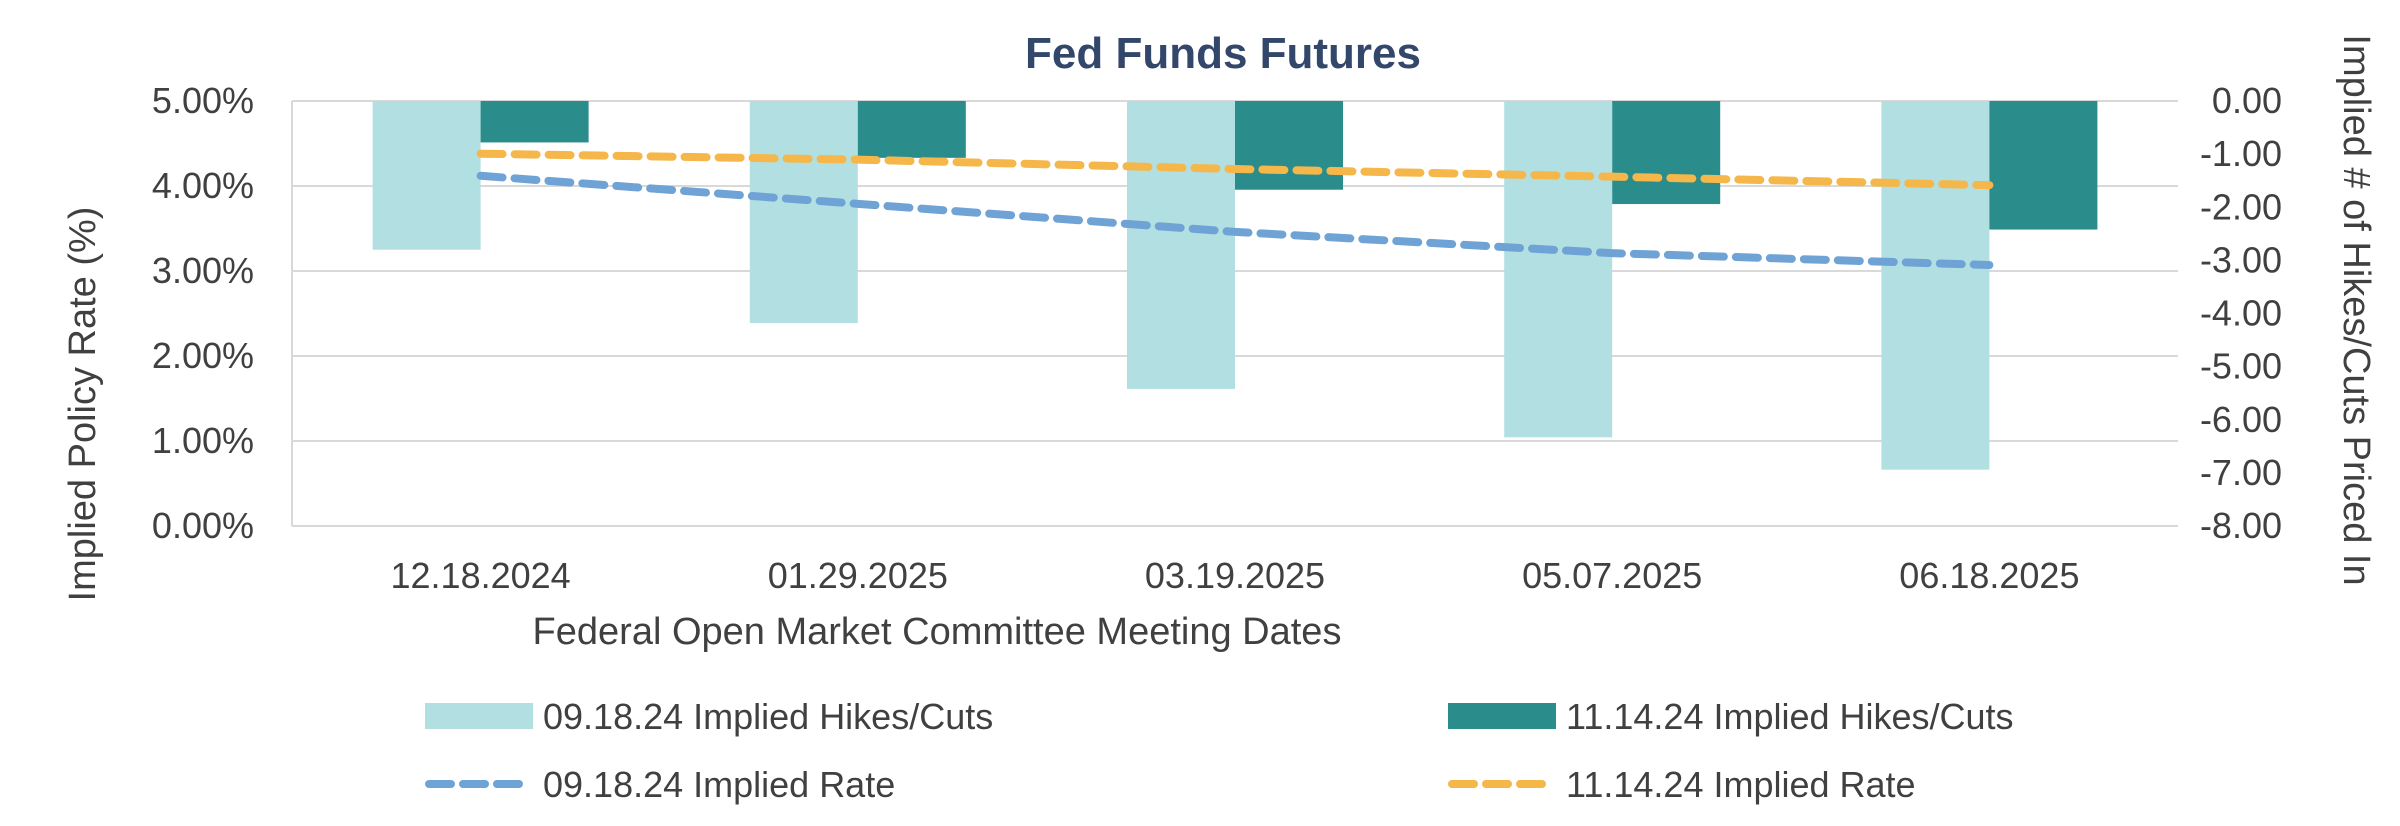 The width and height of the screenshot is (2400, 826). What do you see at coordinates (2241, 525) in the screenshot?
I see `right-tick-label: -8.00` at bounding box center [2241, 525].